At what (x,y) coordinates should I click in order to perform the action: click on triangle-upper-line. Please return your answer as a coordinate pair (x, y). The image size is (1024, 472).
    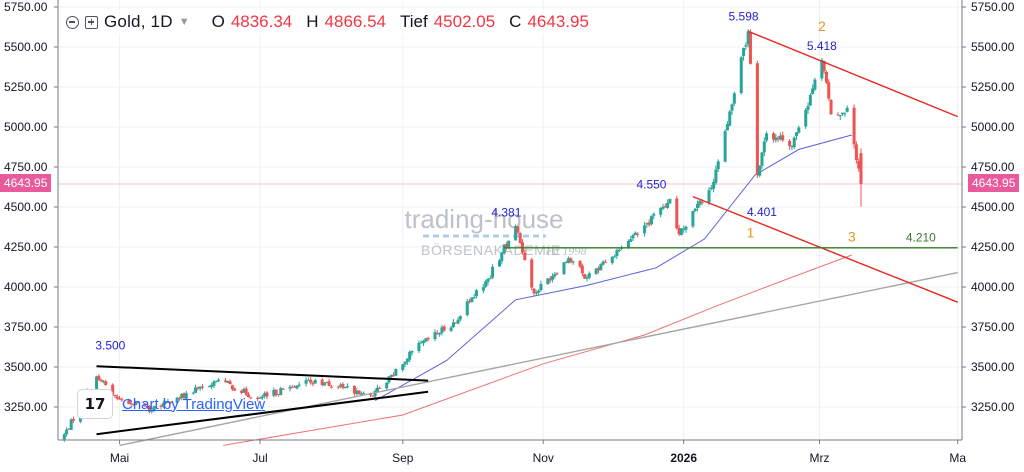
    Looking at the image, I should click on (262, 373).